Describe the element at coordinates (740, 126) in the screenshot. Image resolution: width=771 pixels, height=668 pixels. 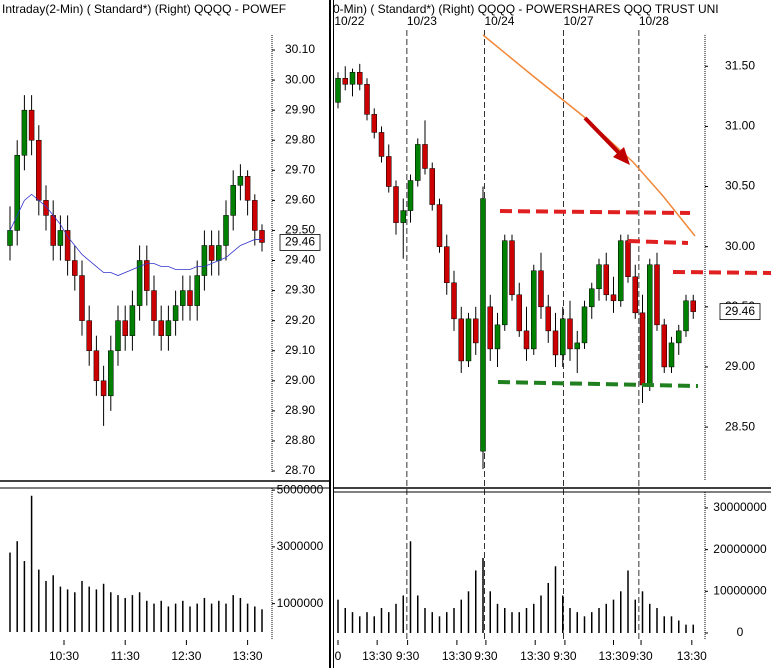
I see `y-tick-label: 31.00` at that location.